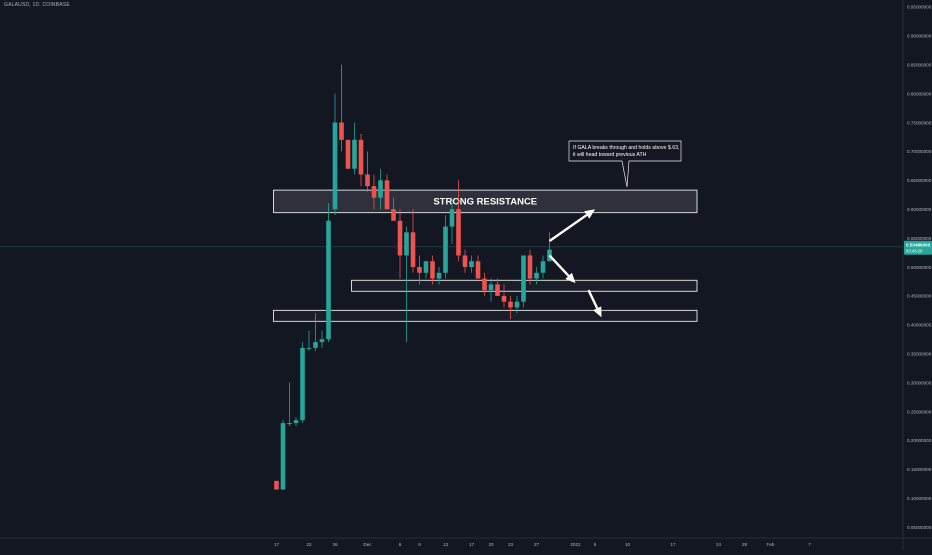 The height and width of the screenshot is (555, 932). What do you see at coordinates (628, 544) in the screenshot?
I see `x-tick-label: 10` at bounding box center [628, 544].